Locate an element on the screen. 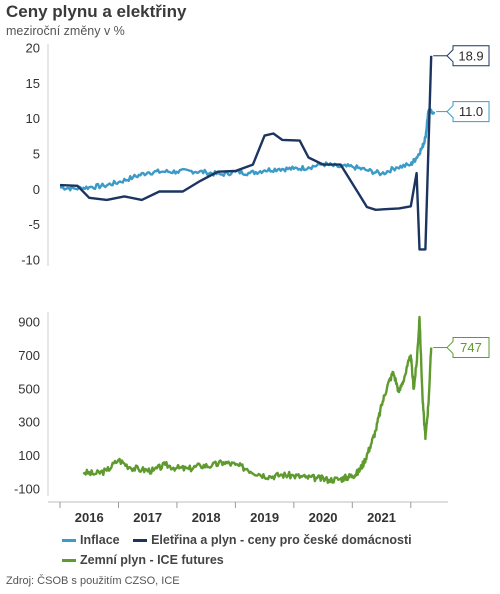 This screenshot has width=500, height=594. bottom-y-tick-label: -100 is located at coordinates (27, 489).